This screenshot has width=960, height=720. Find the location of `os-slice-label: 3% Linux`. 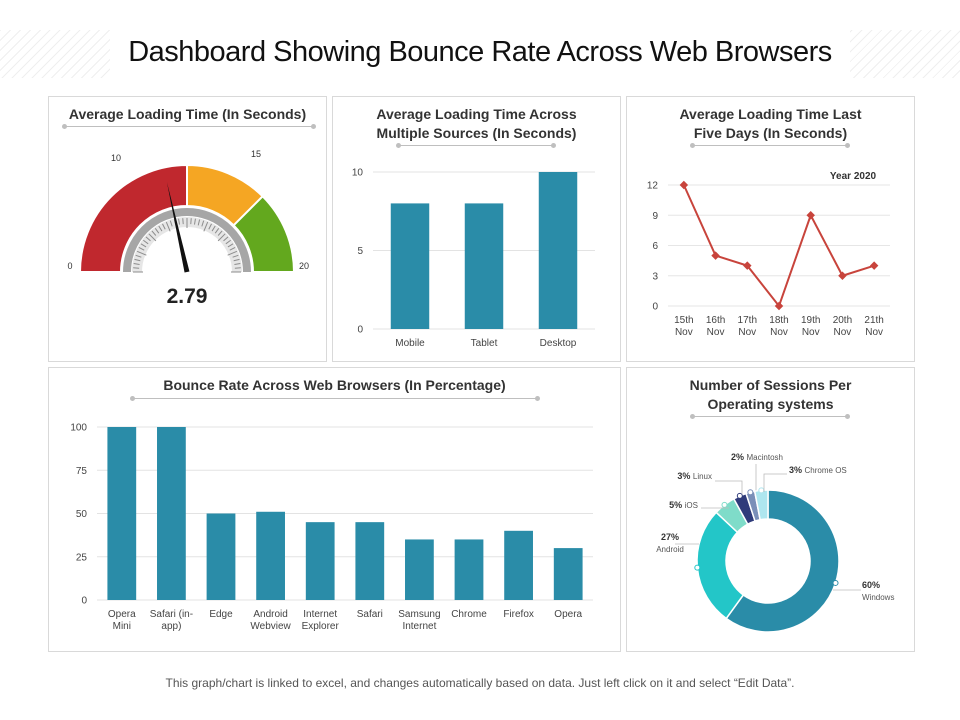

os-slice-label: 3% Linux is located at coordinates (694, 476).